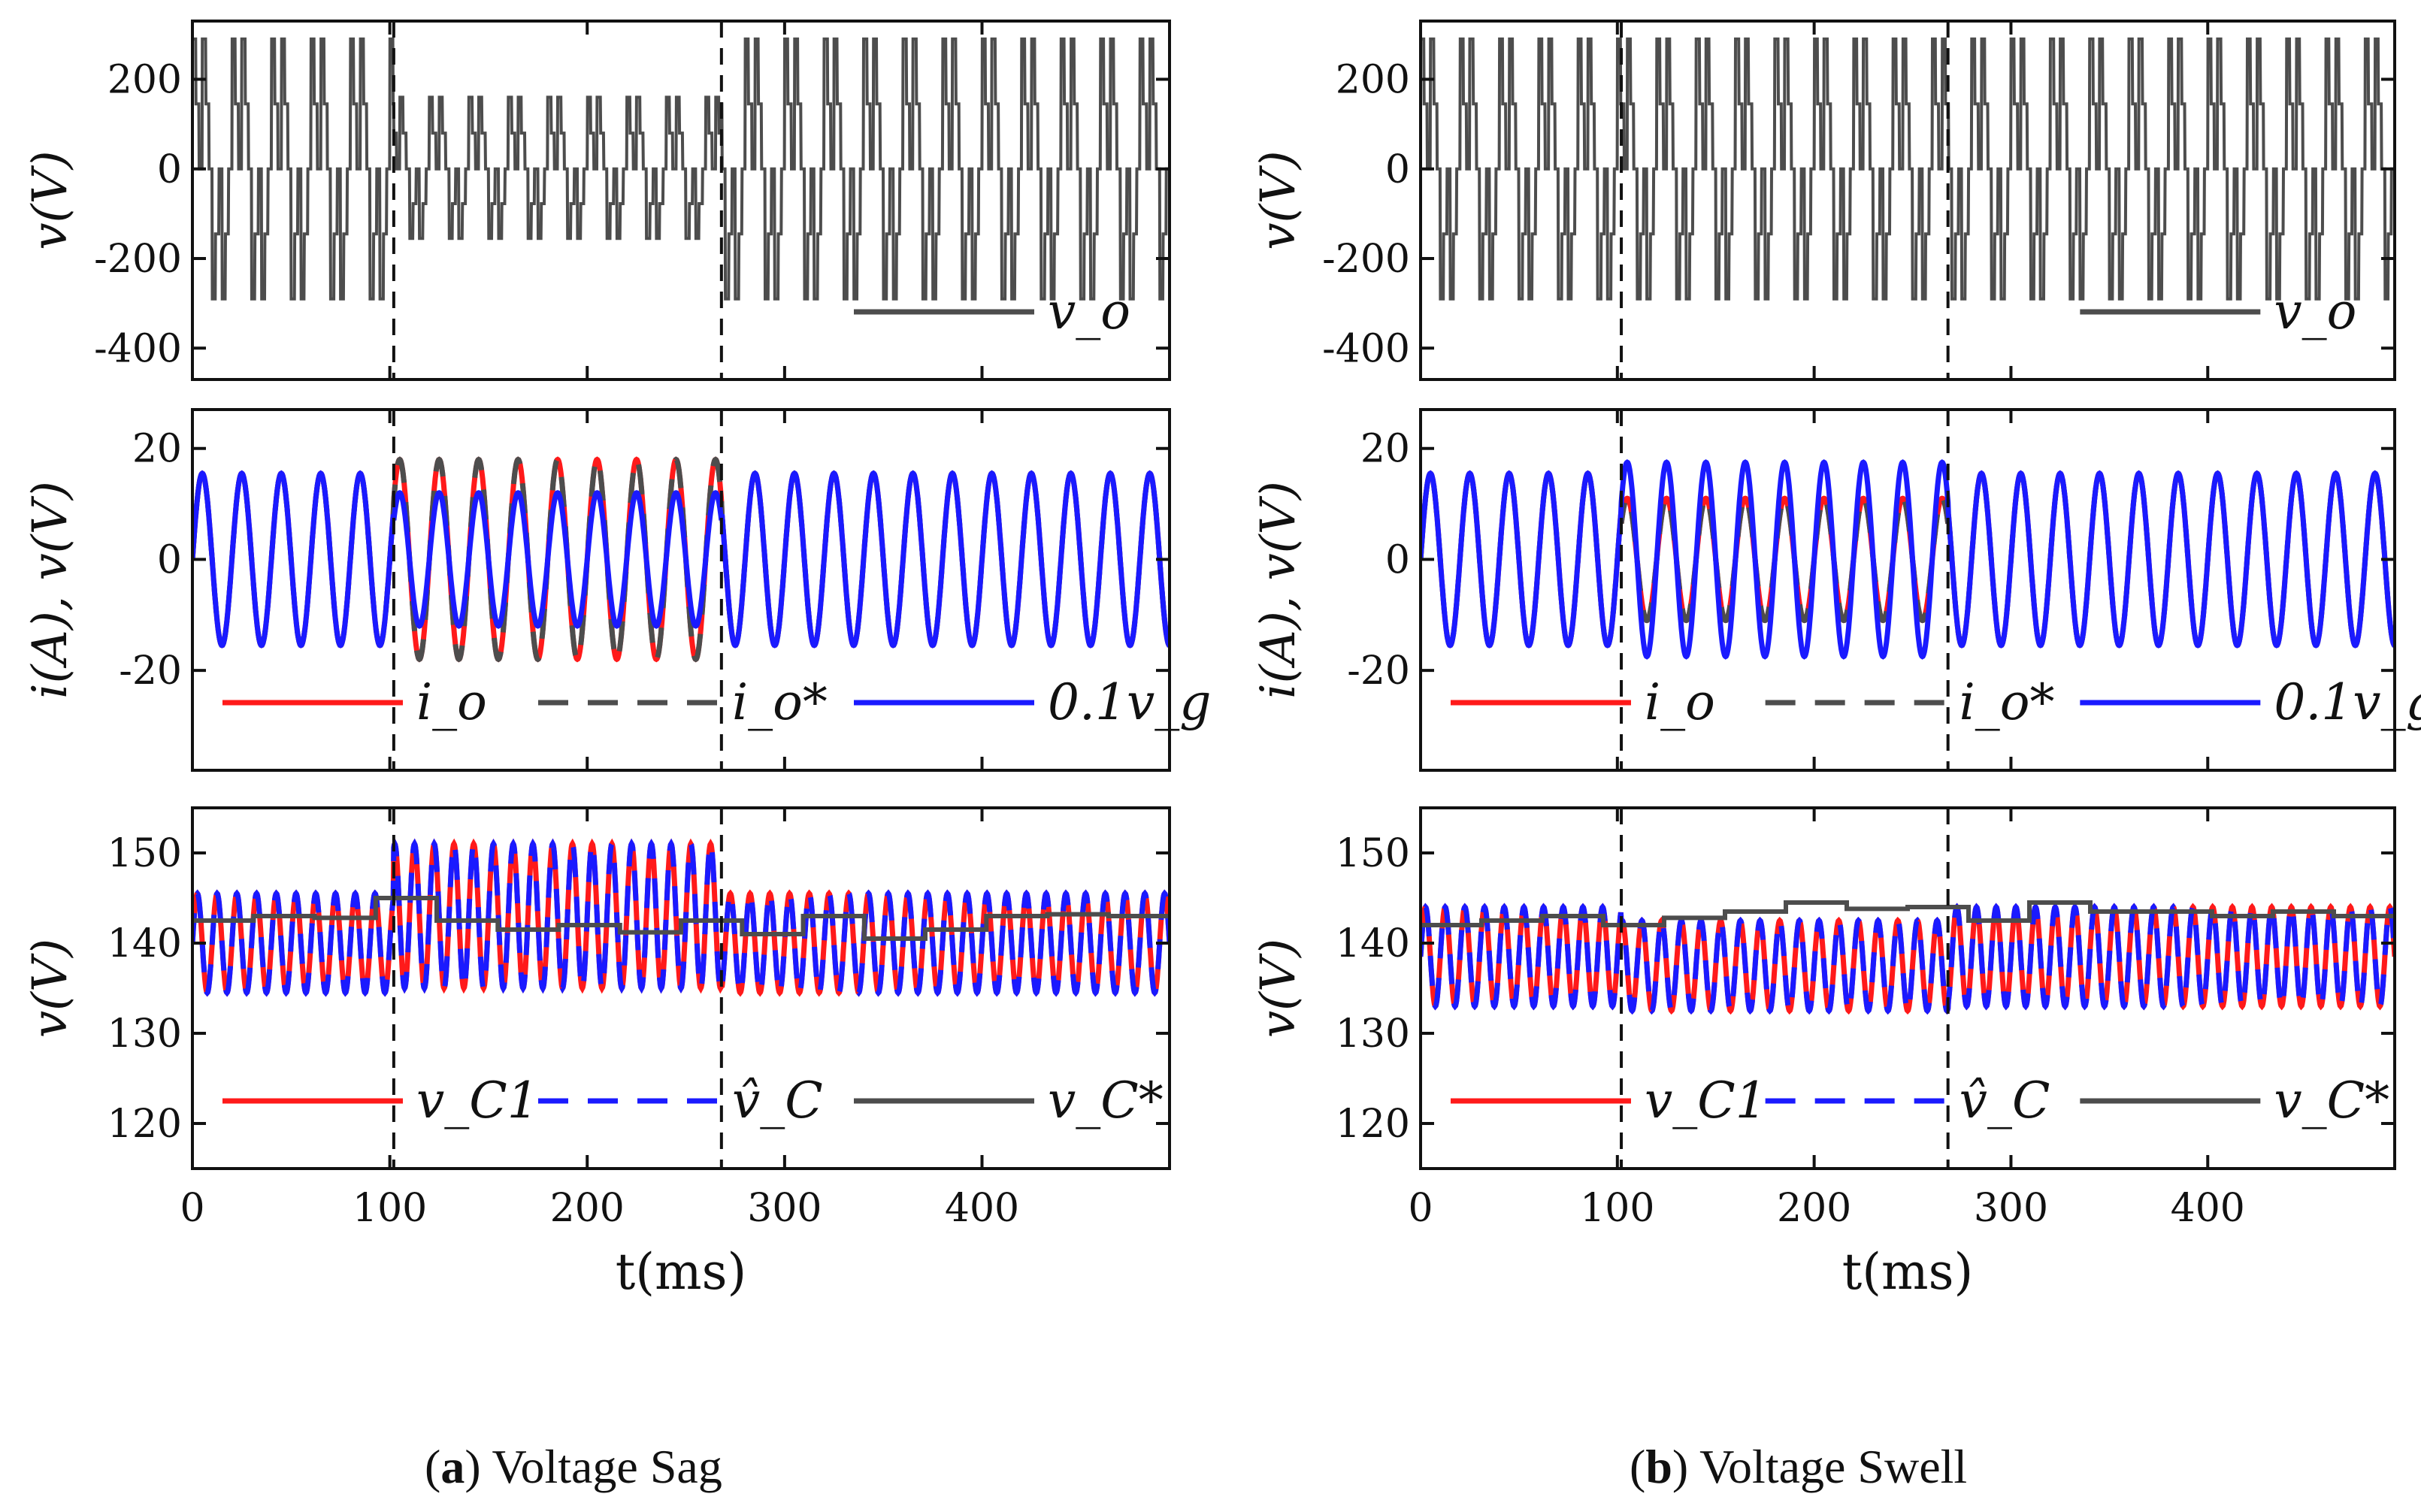  I want to click on caption-a-letter: a, so click(452, 1466).